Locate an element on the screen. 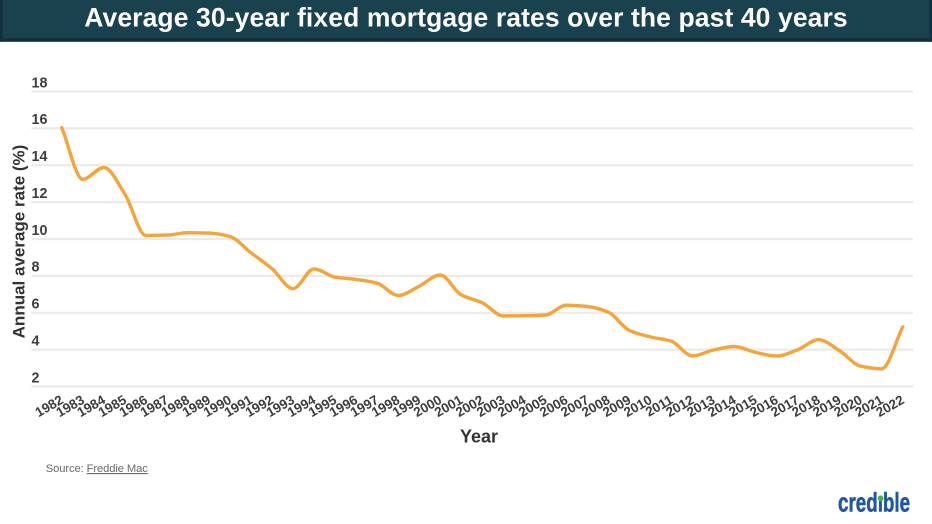  svg-text: Annual average rate (%) is located at coordinates (19, 242).